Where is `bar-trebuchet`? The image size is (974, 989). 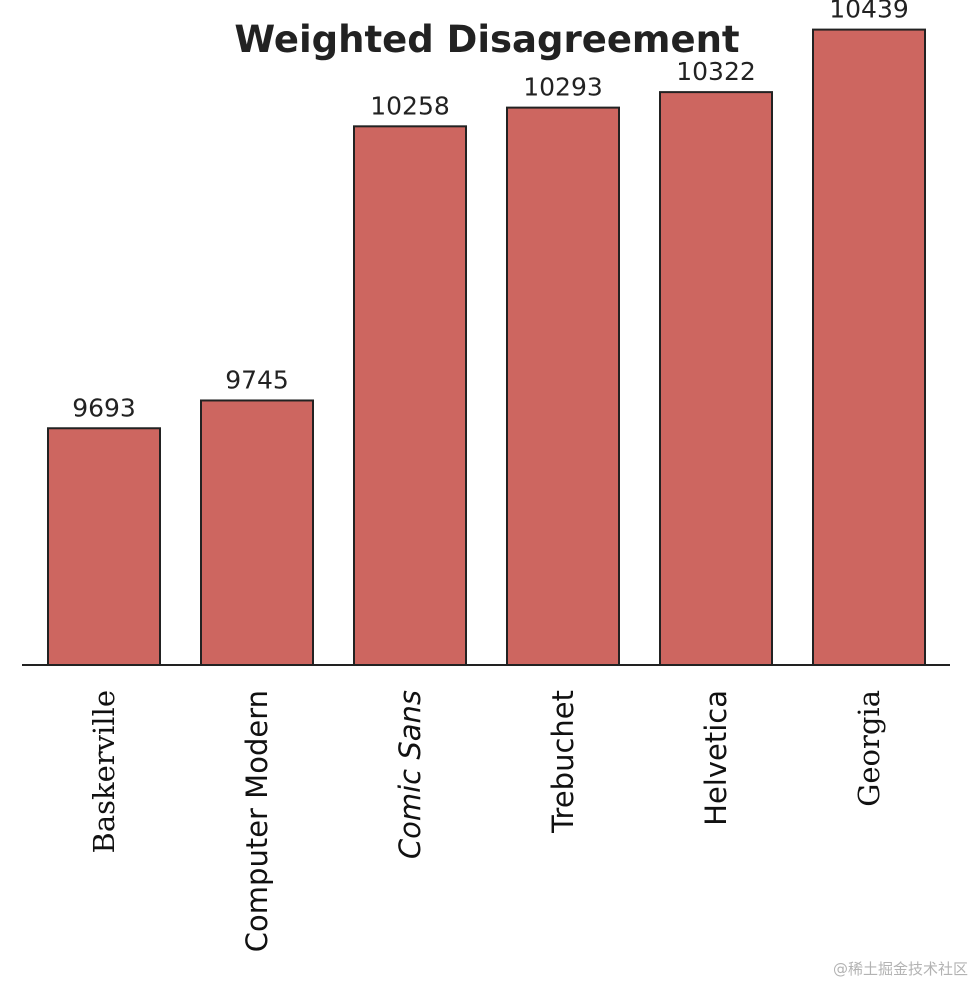 bar-trebuchet is located at coordinates (563, 386).